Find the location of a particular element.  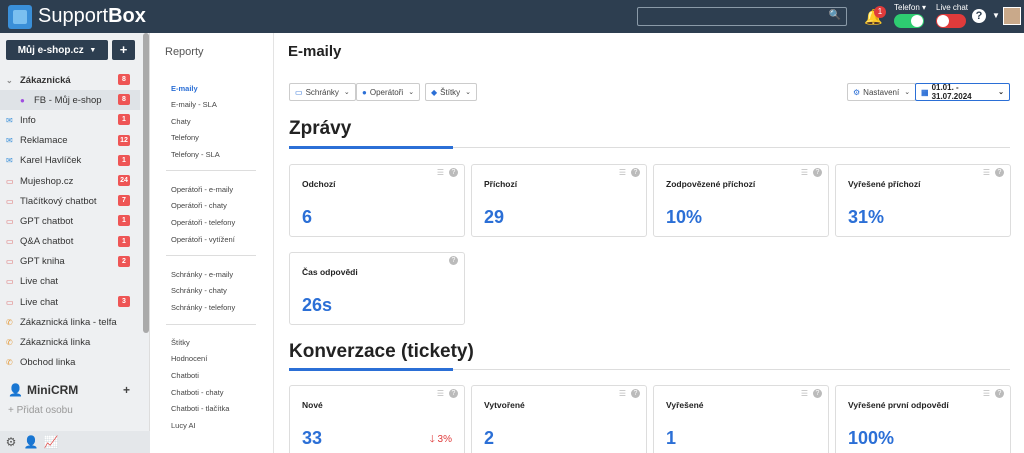

nav-phones-sla: Telefony - SLA is located at coordinates (195, 154).